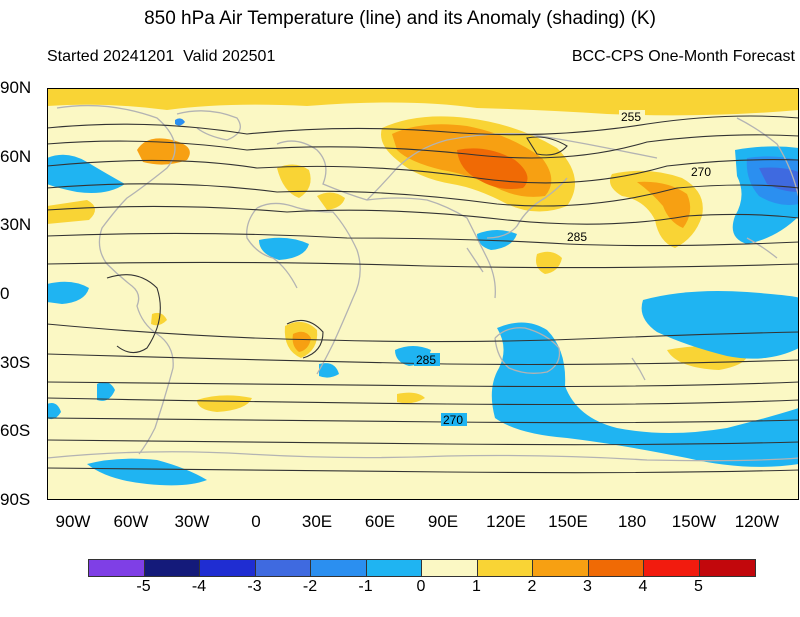 This screenshot has width=800, height=617. I want to click on colorbar-label: 4, so click(643, 586).